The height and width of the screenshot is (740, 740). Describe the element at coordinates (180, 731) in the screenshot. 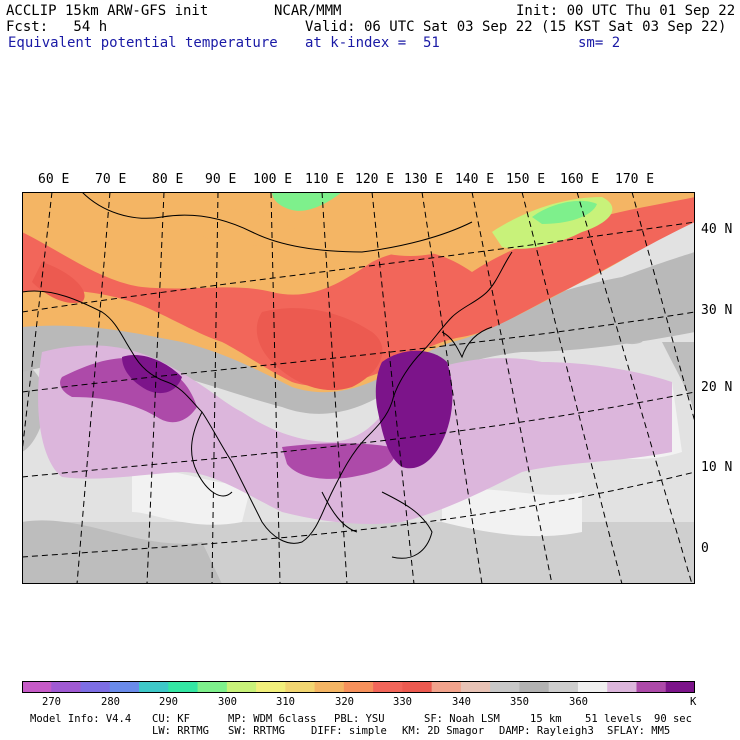

I see `lw-radiation: LW: RRTMG` at that location.